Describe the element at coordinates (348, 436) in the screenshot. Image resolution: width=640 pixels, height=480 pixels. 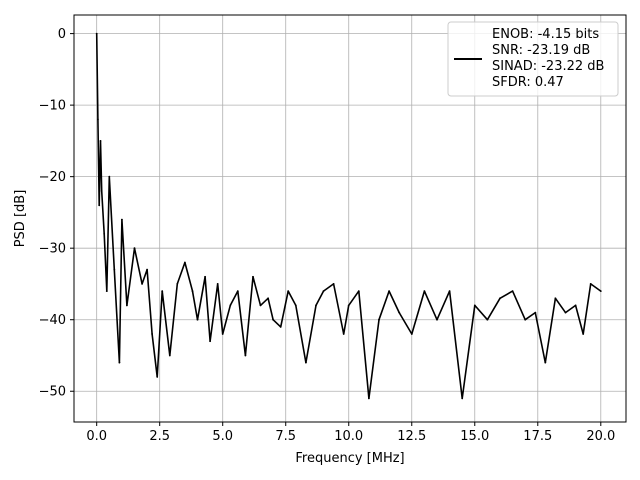
I see `x-tick-label: 10.0` at that location.